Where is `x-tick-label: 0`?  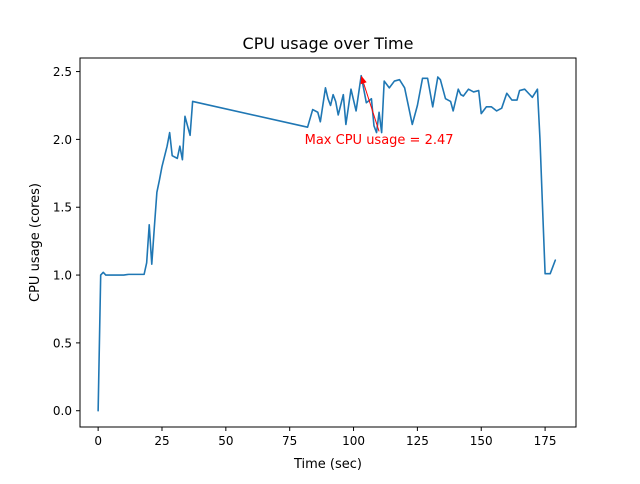 x-tick-label: 0 is located at coordinates (98, 441).